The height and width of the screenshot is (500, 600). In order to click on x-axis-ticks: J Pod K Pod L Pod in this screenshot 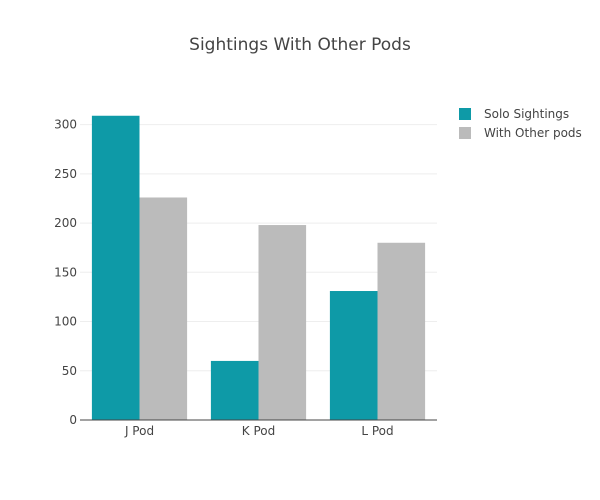, I will do `click(259, 431)`.